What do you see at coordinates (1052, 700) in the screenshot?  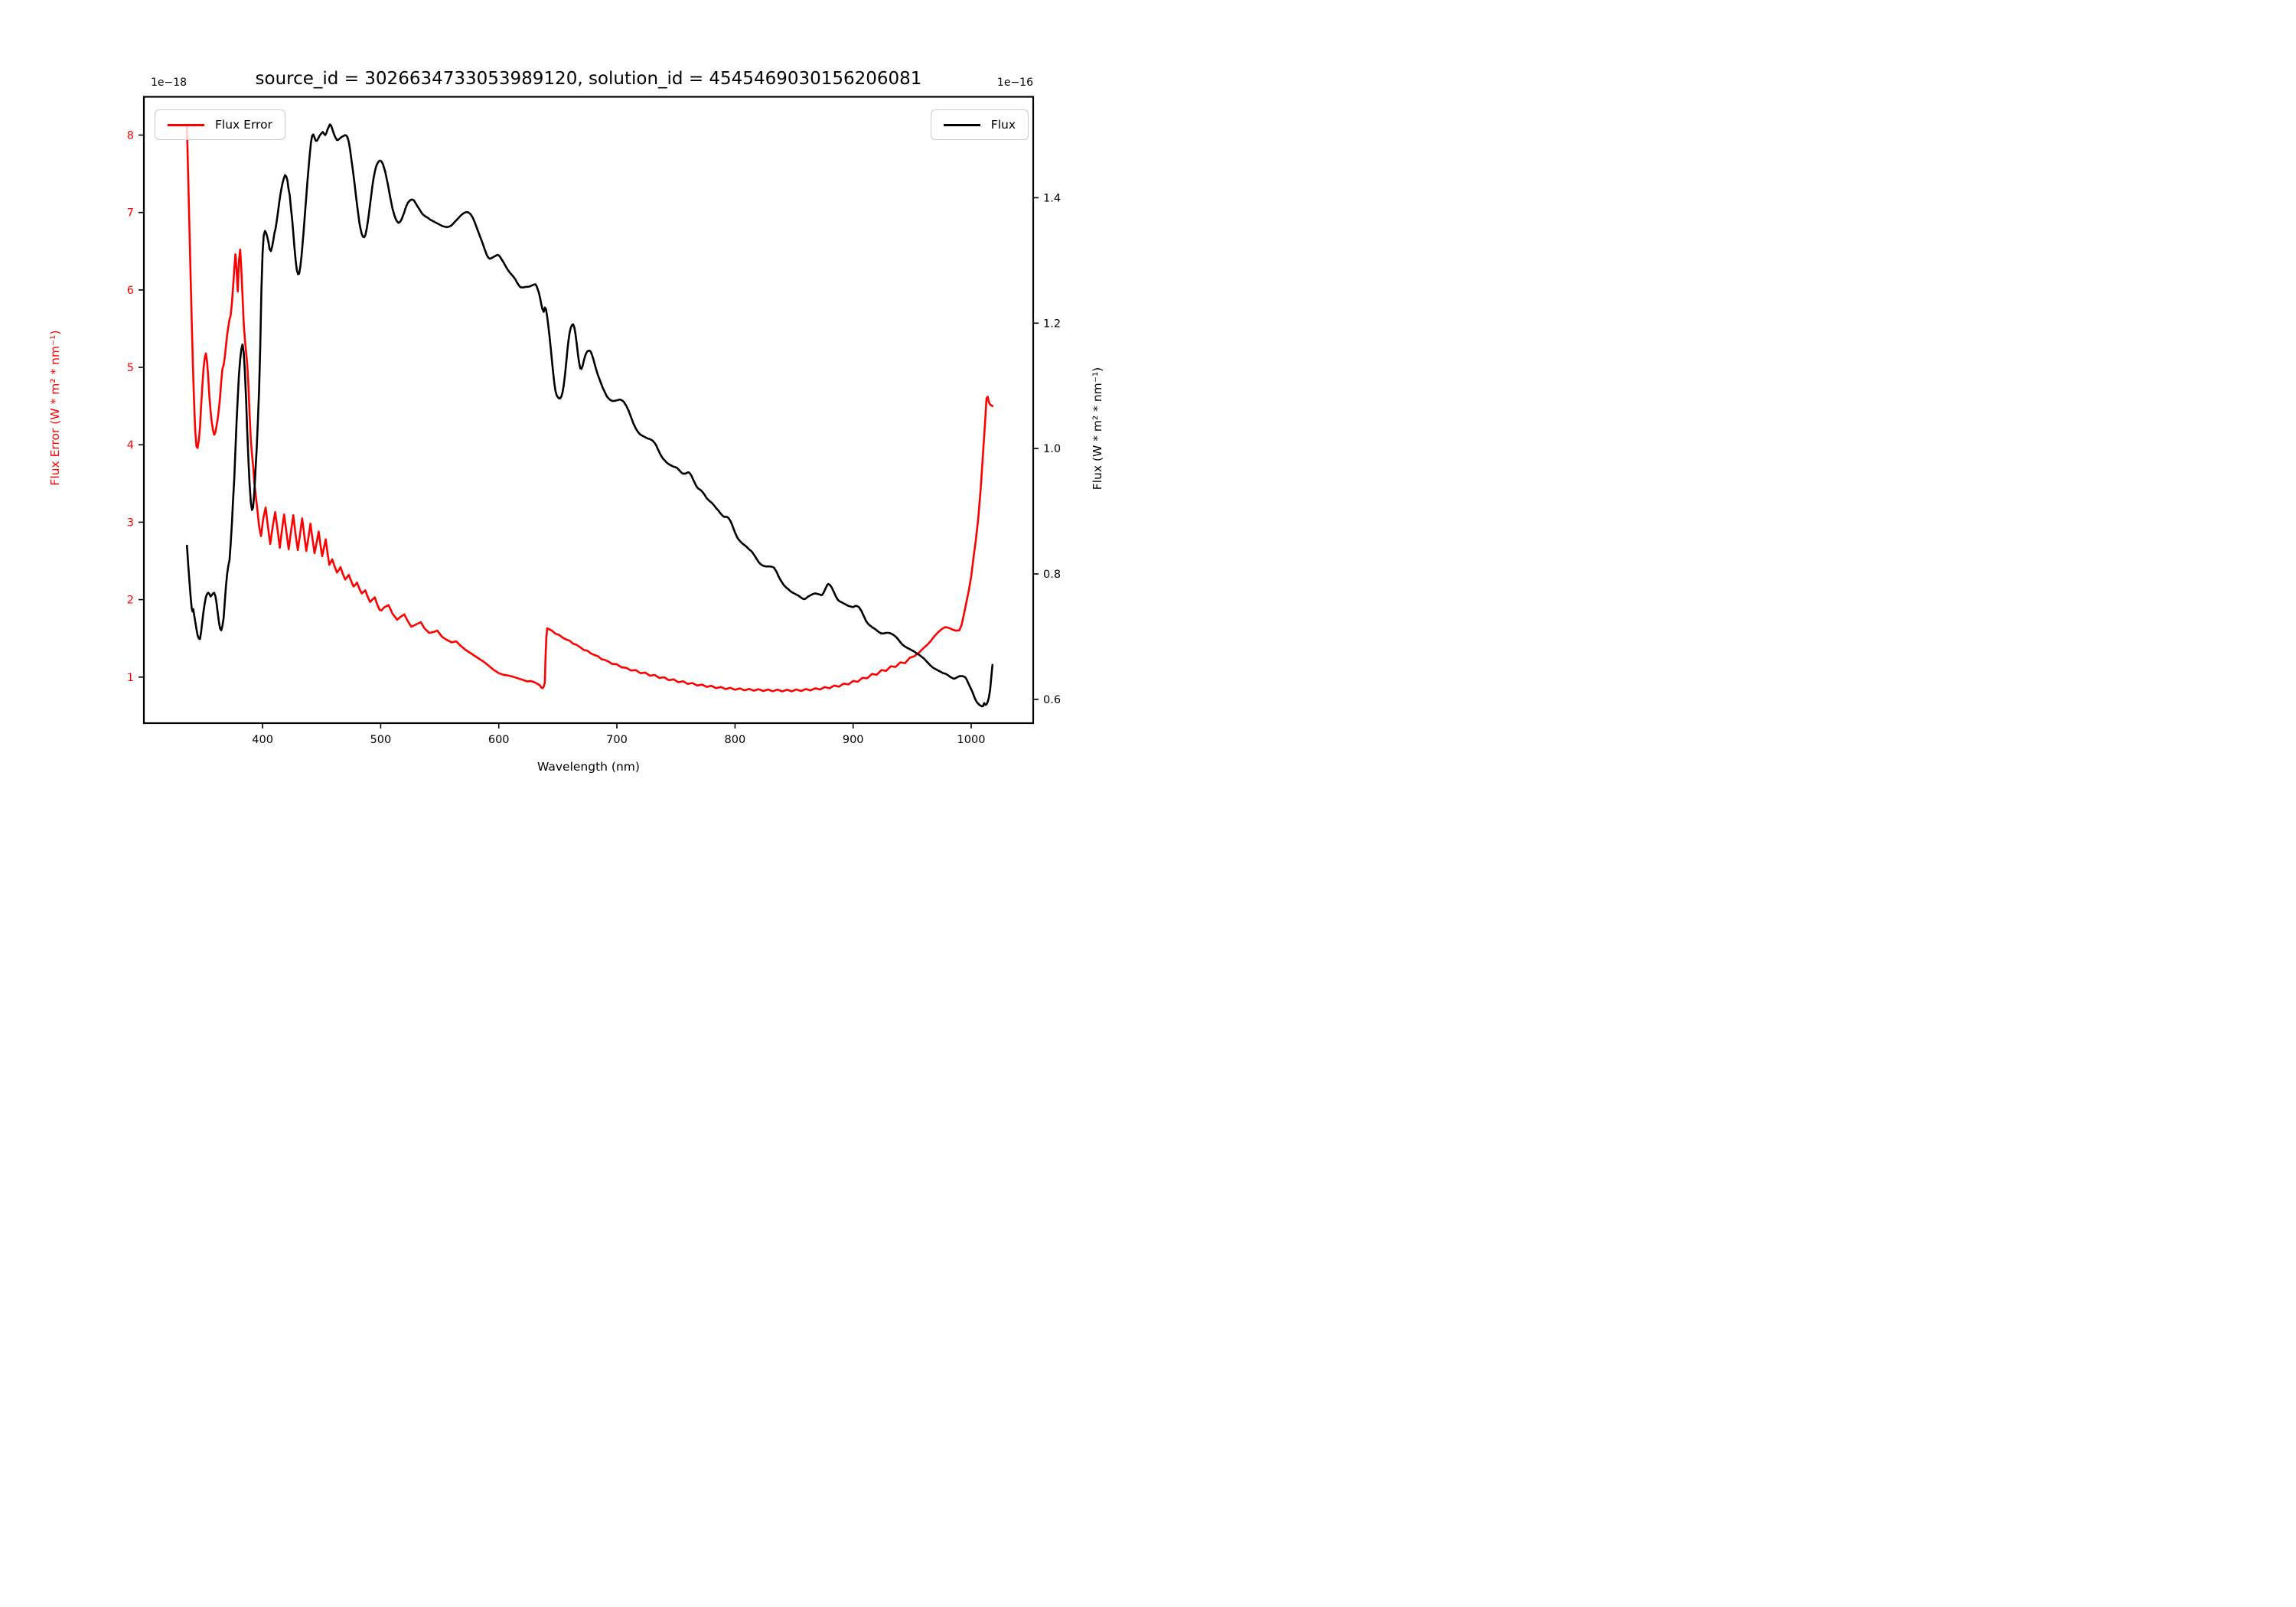 I see `right-y-tick-label: 0.6` at bounding box center [1052, 700].